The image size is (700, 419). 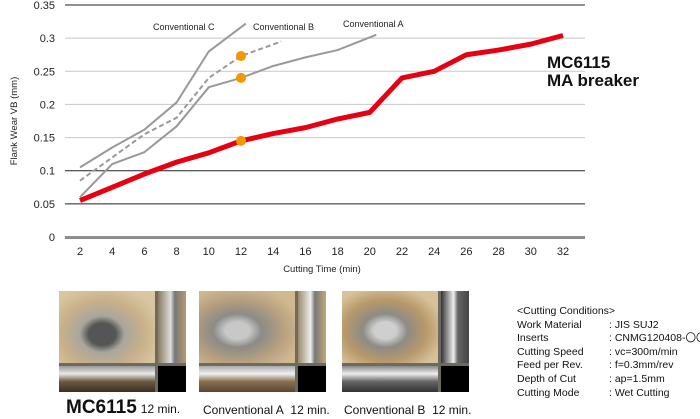 I want to click on condition-value: : JIS SUJ2, so click(x=634, y=324).